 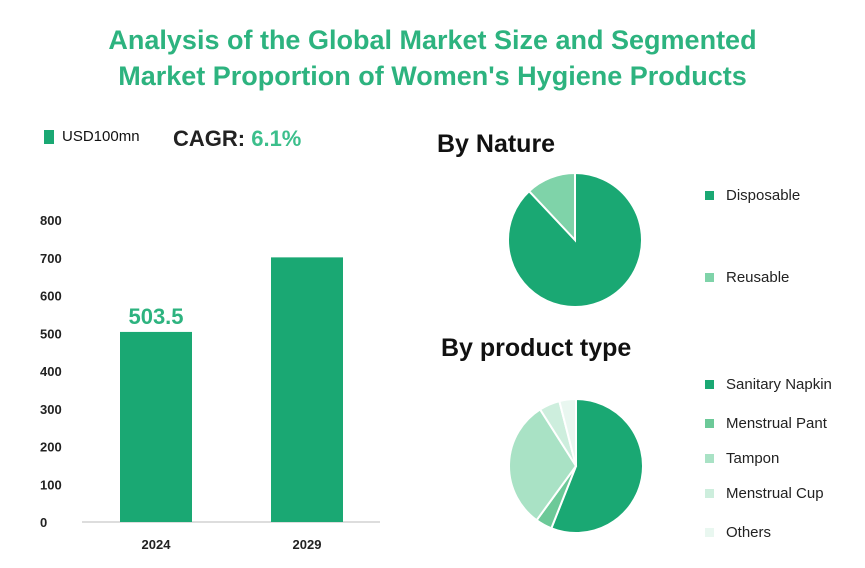 I want to click on y-tick-label: 600, so click(x=51, y=296).